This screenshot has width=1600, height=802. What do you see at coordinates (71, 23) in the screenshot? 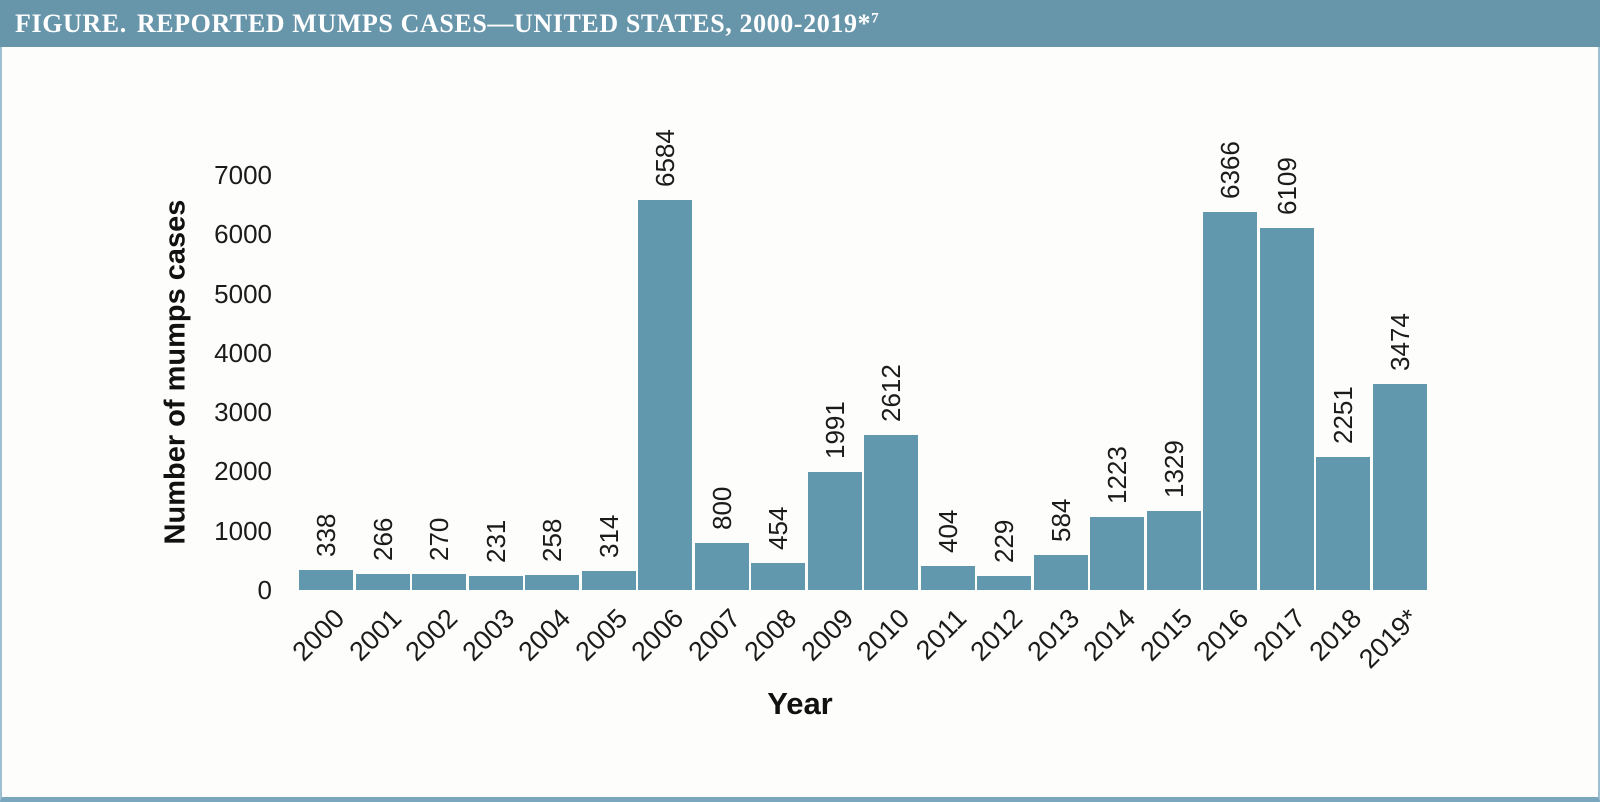
I see `figure-title-prefix: FIGURE.` at bounding box center [71, 23].